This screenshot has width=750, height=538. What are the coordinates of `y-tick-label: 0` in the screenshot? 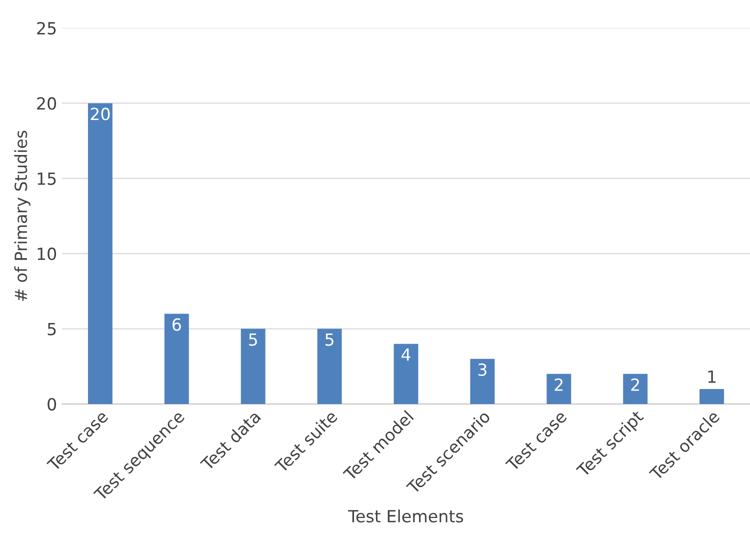 It's located at (52, 404).